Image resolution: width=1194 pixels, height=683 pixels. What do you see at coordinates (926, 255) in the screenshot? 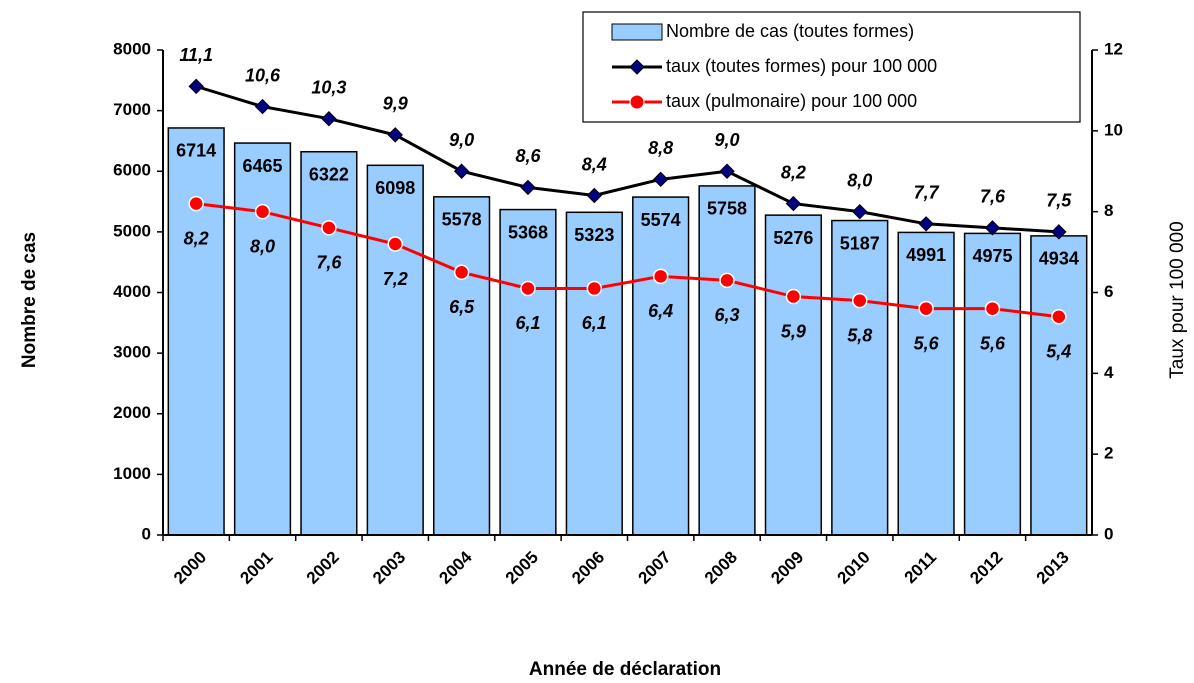
I see `bar-label: 4991` at bounding box center [926, 255].